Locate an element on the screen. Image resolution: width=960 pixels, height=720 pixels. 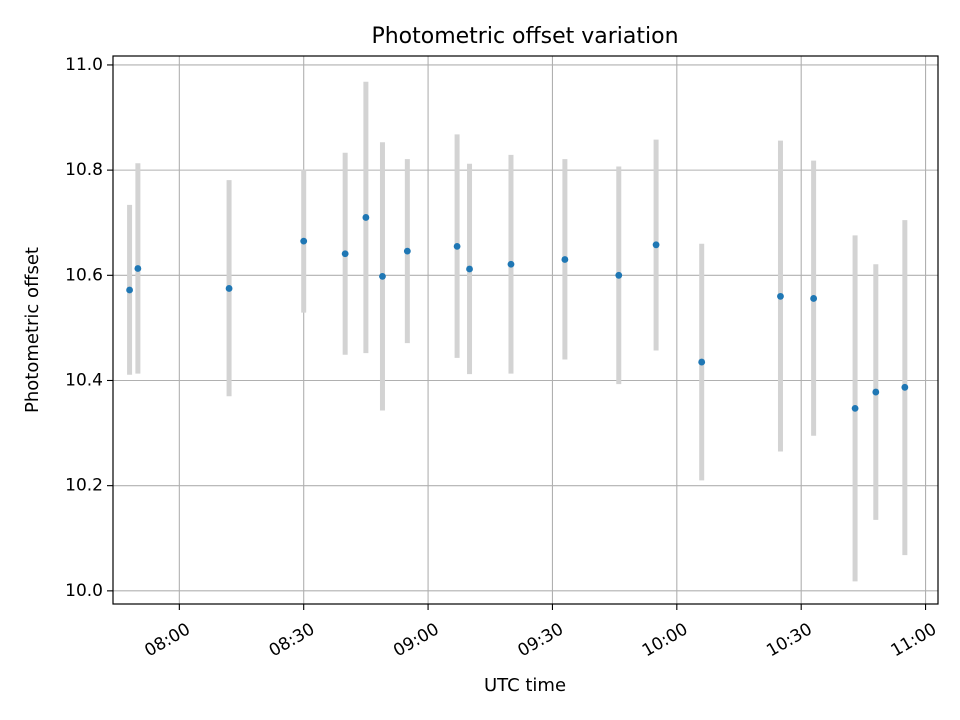
y-tick-label: 10.0 is located at coordinates (84, 591).